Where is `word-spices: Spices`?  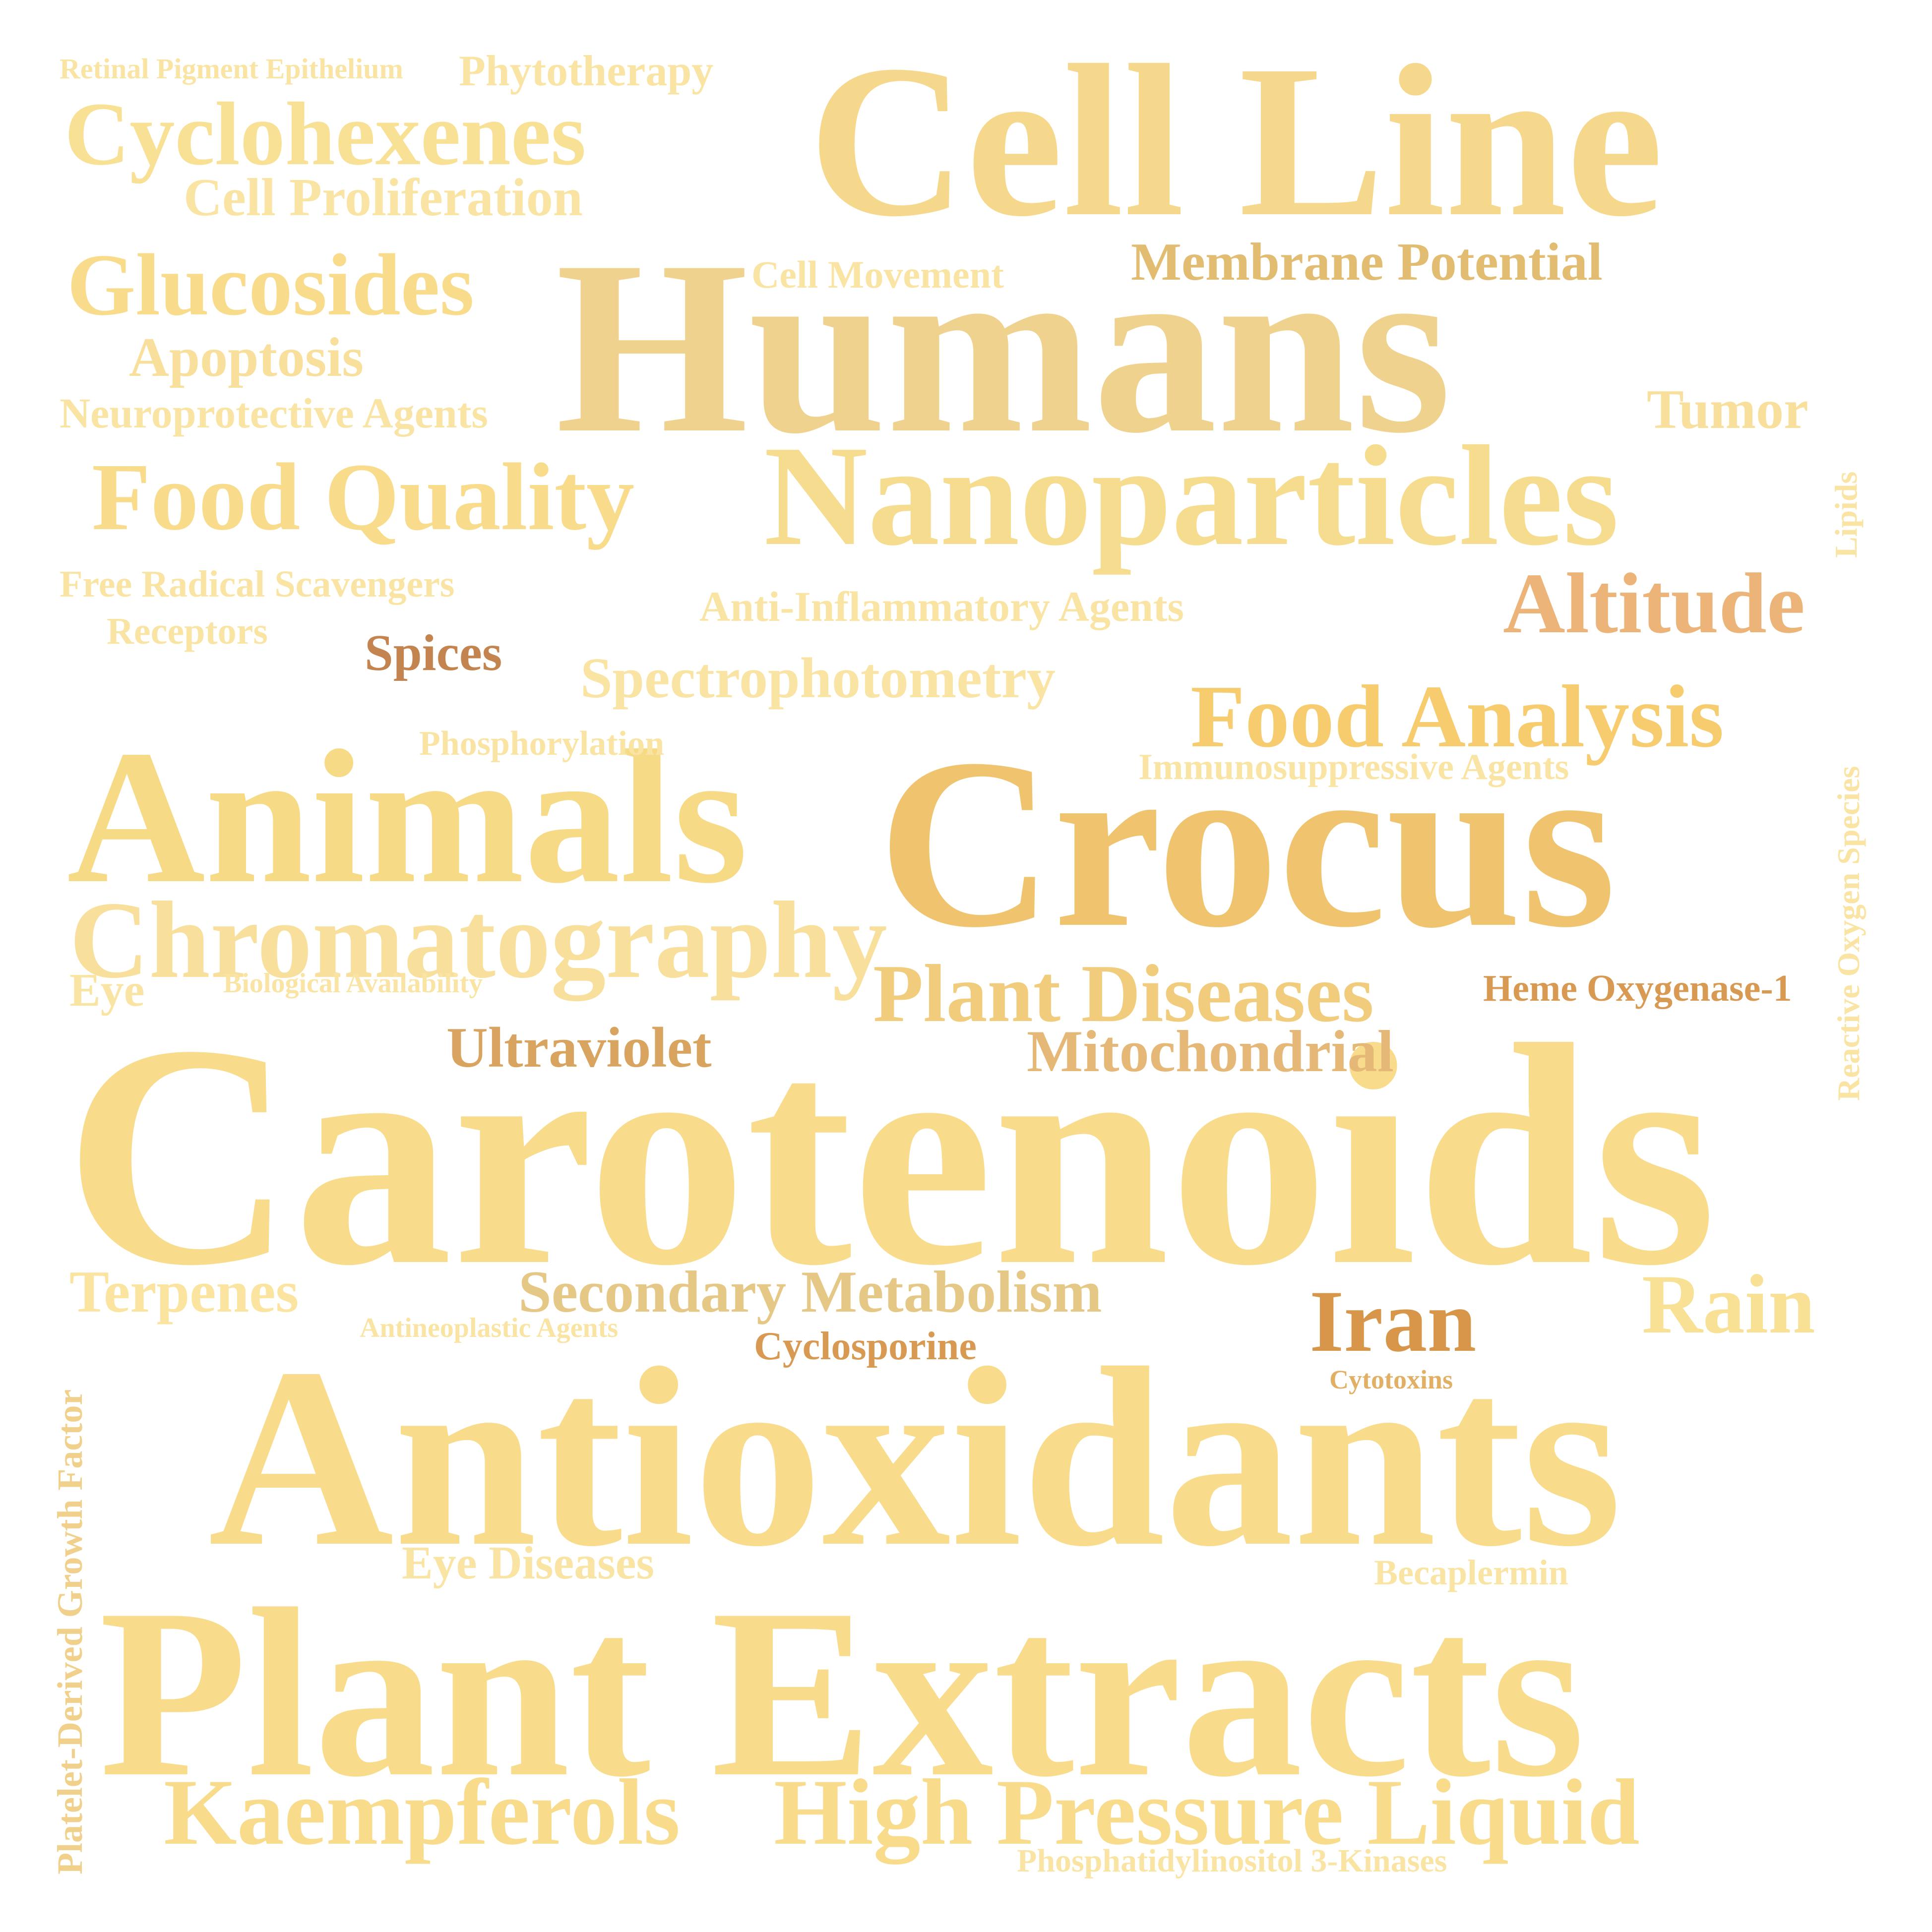
word-spices: Spices is located at coordinates (433, 652).